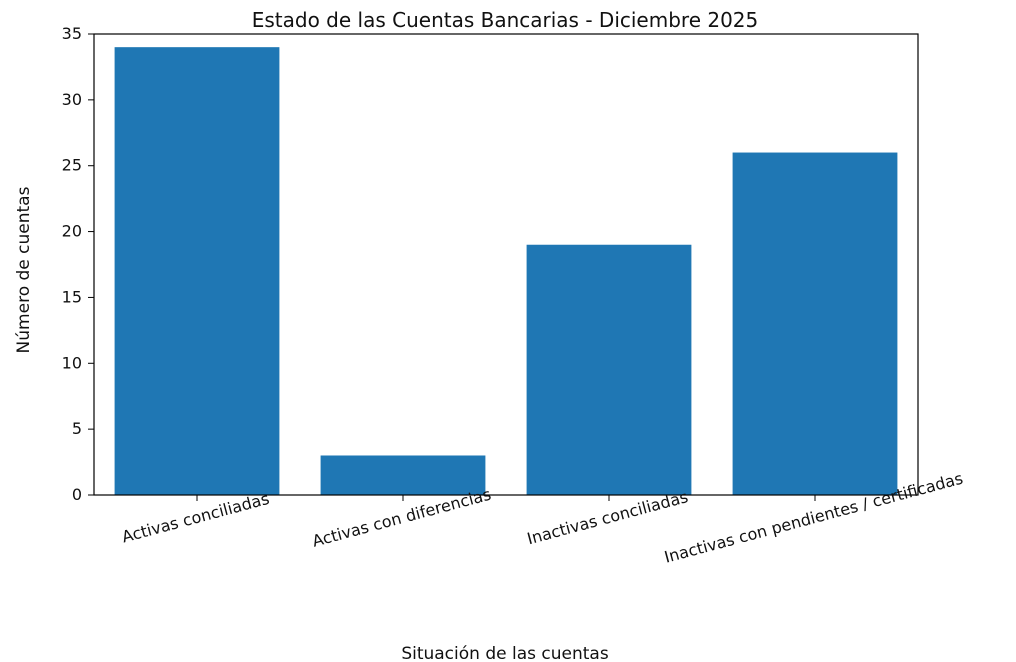 Image resolution: width=1016 pixels, height=662 pixels. What do you see at coordinates (505, 653) in the screenshot?
I see `x-axis-label: Situación de las cuentas` at bounding box center [505, 653].